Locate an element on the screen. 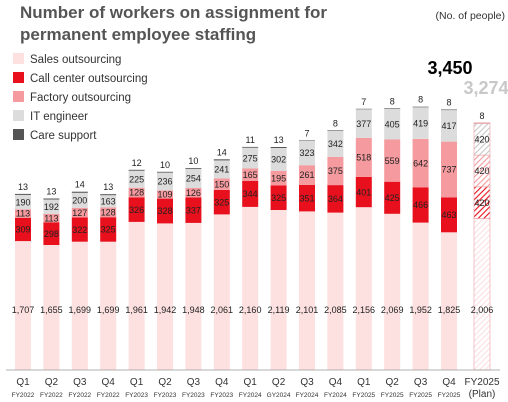  bar-value-label: 11 is located at coordinates (250, 140).